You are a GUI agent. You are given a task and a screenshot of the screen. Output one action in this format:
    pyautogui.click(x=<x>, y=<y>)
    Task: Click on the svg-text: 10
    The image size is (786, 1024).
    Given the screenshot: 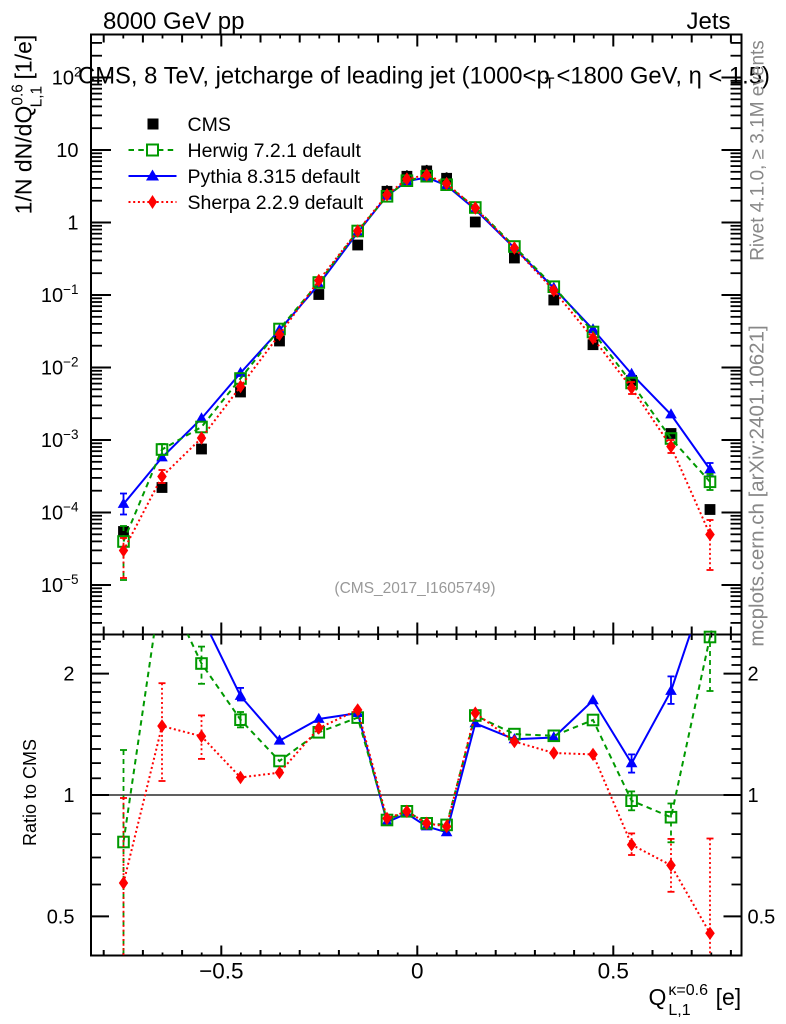 What is the action you would take?
    pyautogui.click(x=67, y=151)
    